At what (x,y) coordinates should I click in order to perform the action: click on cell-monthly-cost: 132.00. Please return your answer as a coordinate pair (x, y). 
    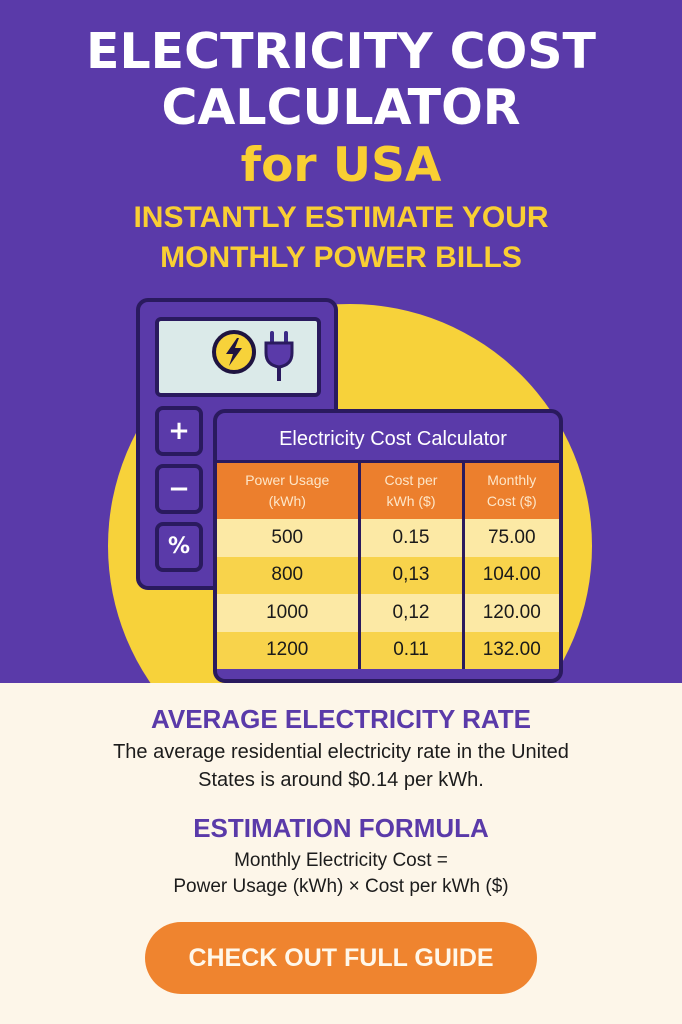
    Looking at the image, I should click on (511, 650).